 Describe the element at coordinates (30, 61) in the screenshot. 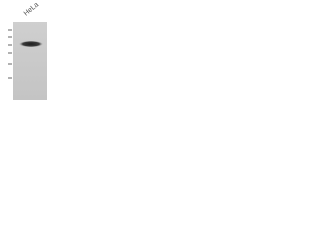

I see `membrane` at that location.